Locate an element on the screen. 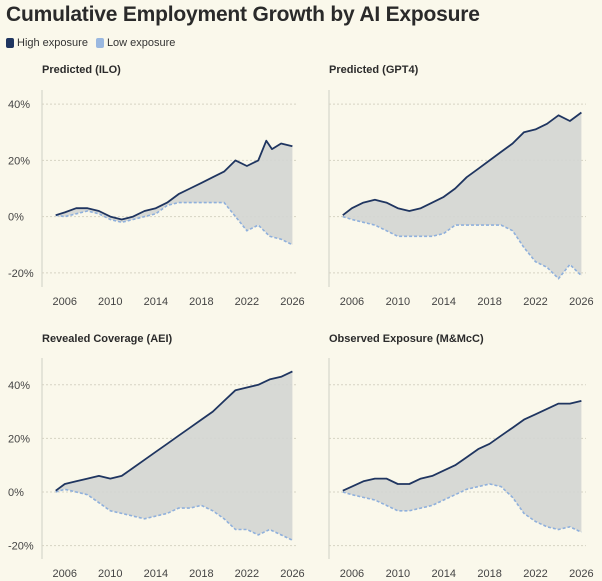 The height and width of the screenshot is (581, 602). legend-item-low: Low exposure is located at coordinates (135, 43).